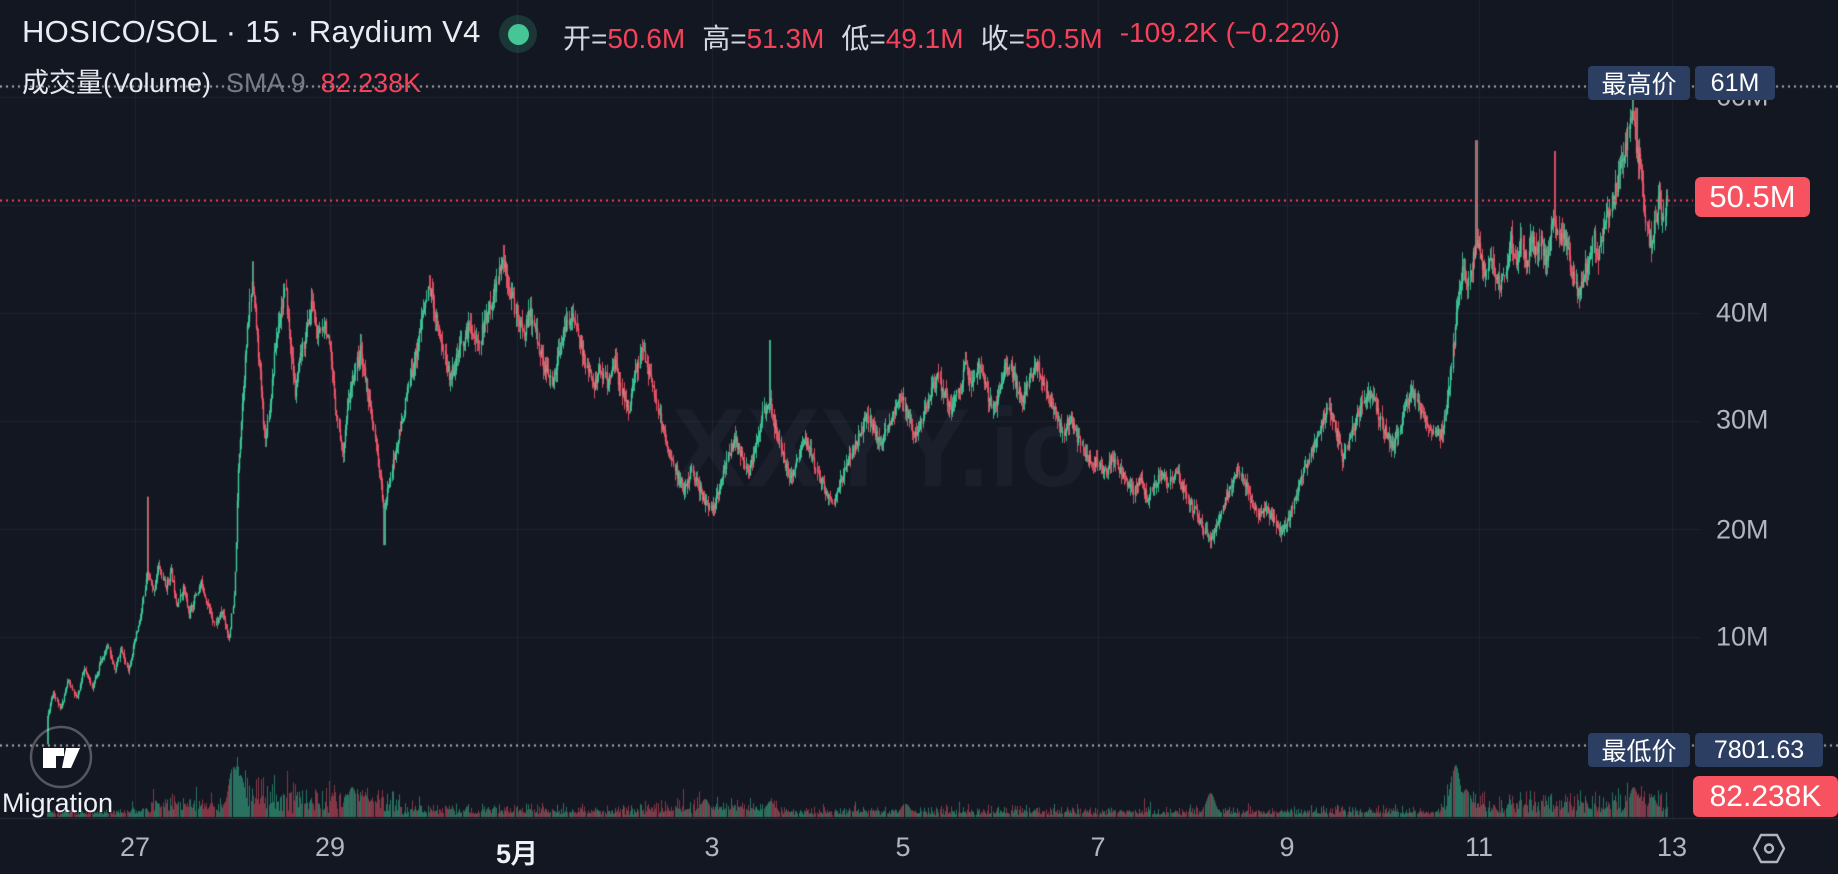 Image resolution: width=1838 pixels, height=874 pixels. Describe the element at coordinates (266, 83) in the screenshot. I see `indicator-param: SMA 9` at that location.